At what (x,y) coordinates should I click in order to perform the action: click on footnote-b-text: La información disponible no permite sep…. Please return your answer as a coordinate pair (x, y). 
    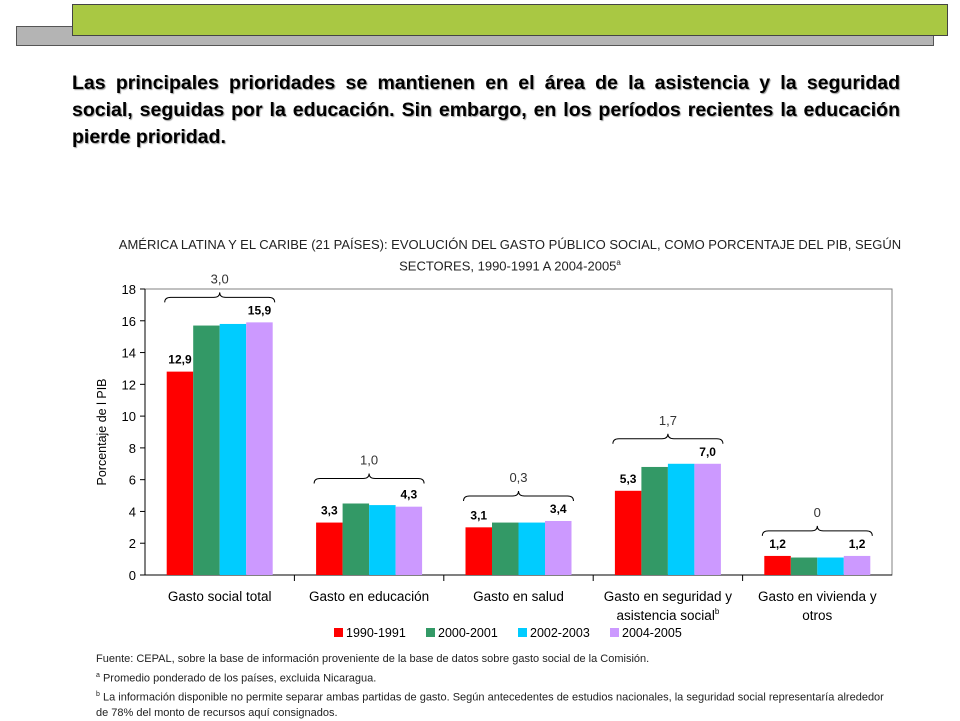
    Looking at the image, I should click on (490, 705).